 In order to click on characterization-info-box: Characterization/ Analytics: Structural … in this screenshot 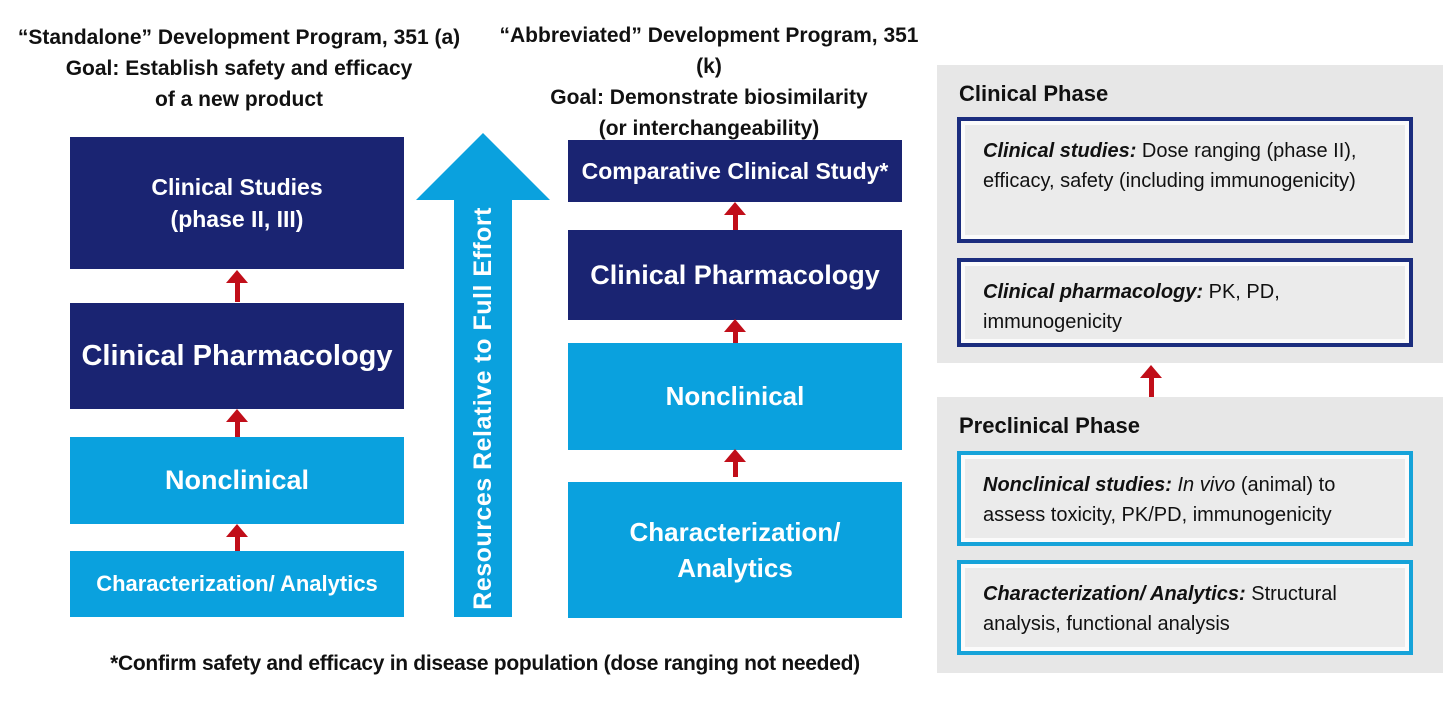, I will do `click(1185, 607)`.